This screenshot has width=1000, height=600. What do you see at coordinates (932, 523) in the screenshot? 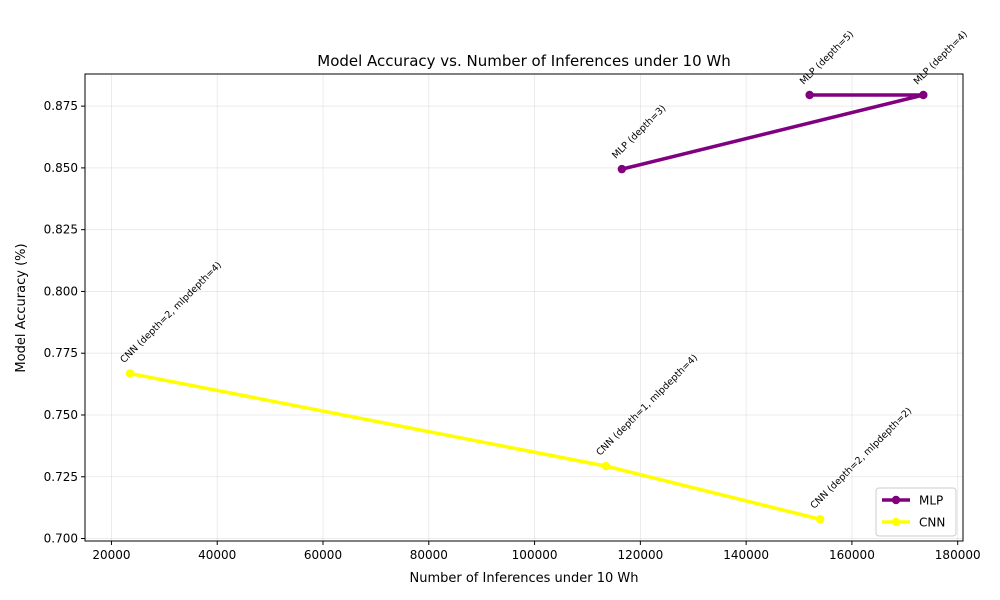
I see `legend-label-cnn: CNN` at bounding box center [932, 523].